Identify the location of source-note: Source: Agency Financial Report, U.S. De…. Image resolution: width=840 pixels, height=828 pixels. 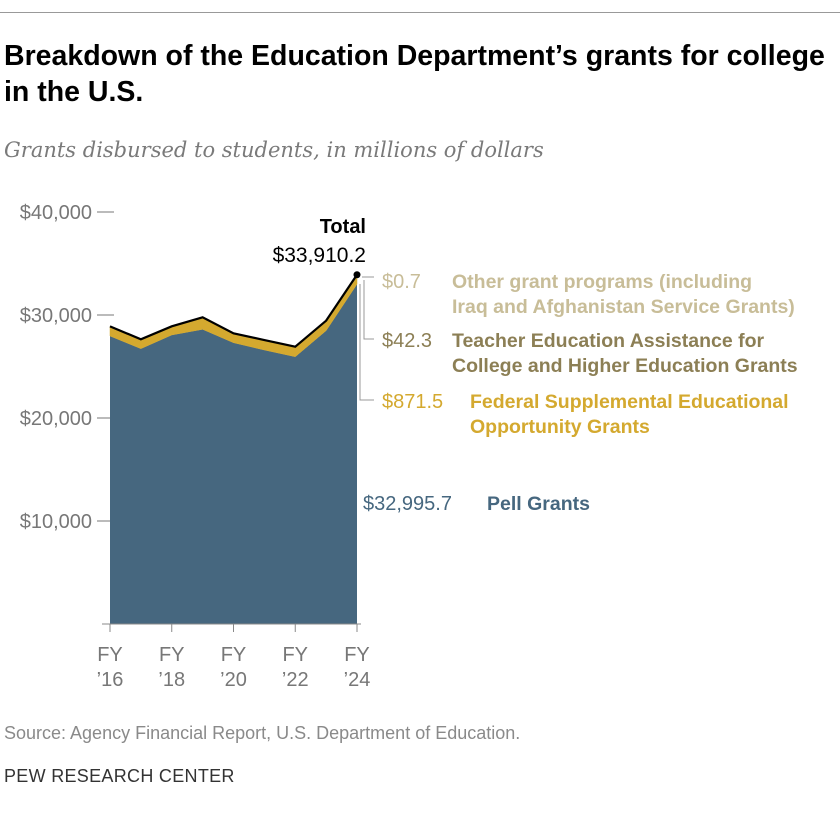
(262, 733).